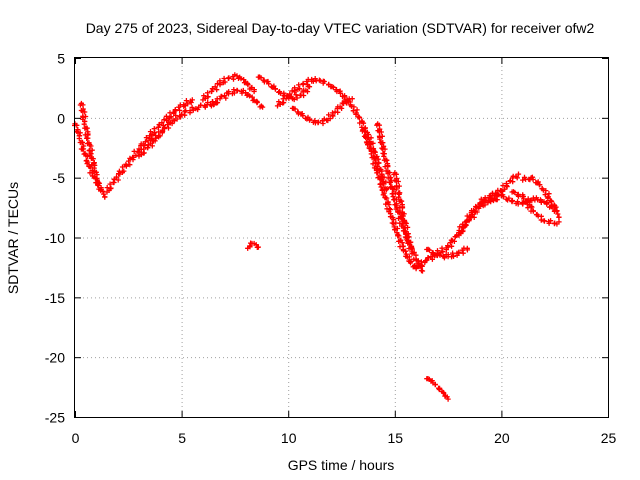 This screenshot has width=640, height=480. Describe the element at coordinates (341, 465) in the screenshot. I see `x-axis-label: GPS time / hours` at that location.